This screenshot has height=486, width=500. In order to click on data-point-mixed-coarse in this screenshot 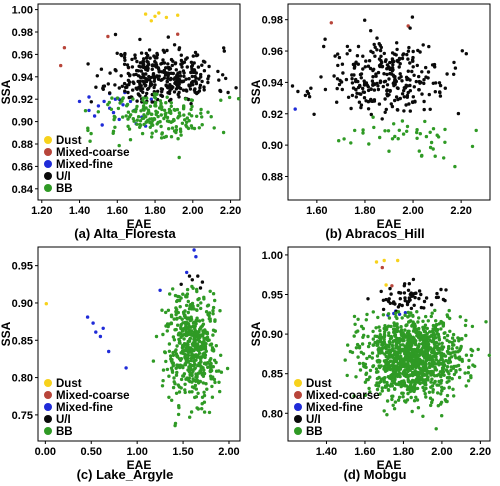, I will do `click(392, 286)`.